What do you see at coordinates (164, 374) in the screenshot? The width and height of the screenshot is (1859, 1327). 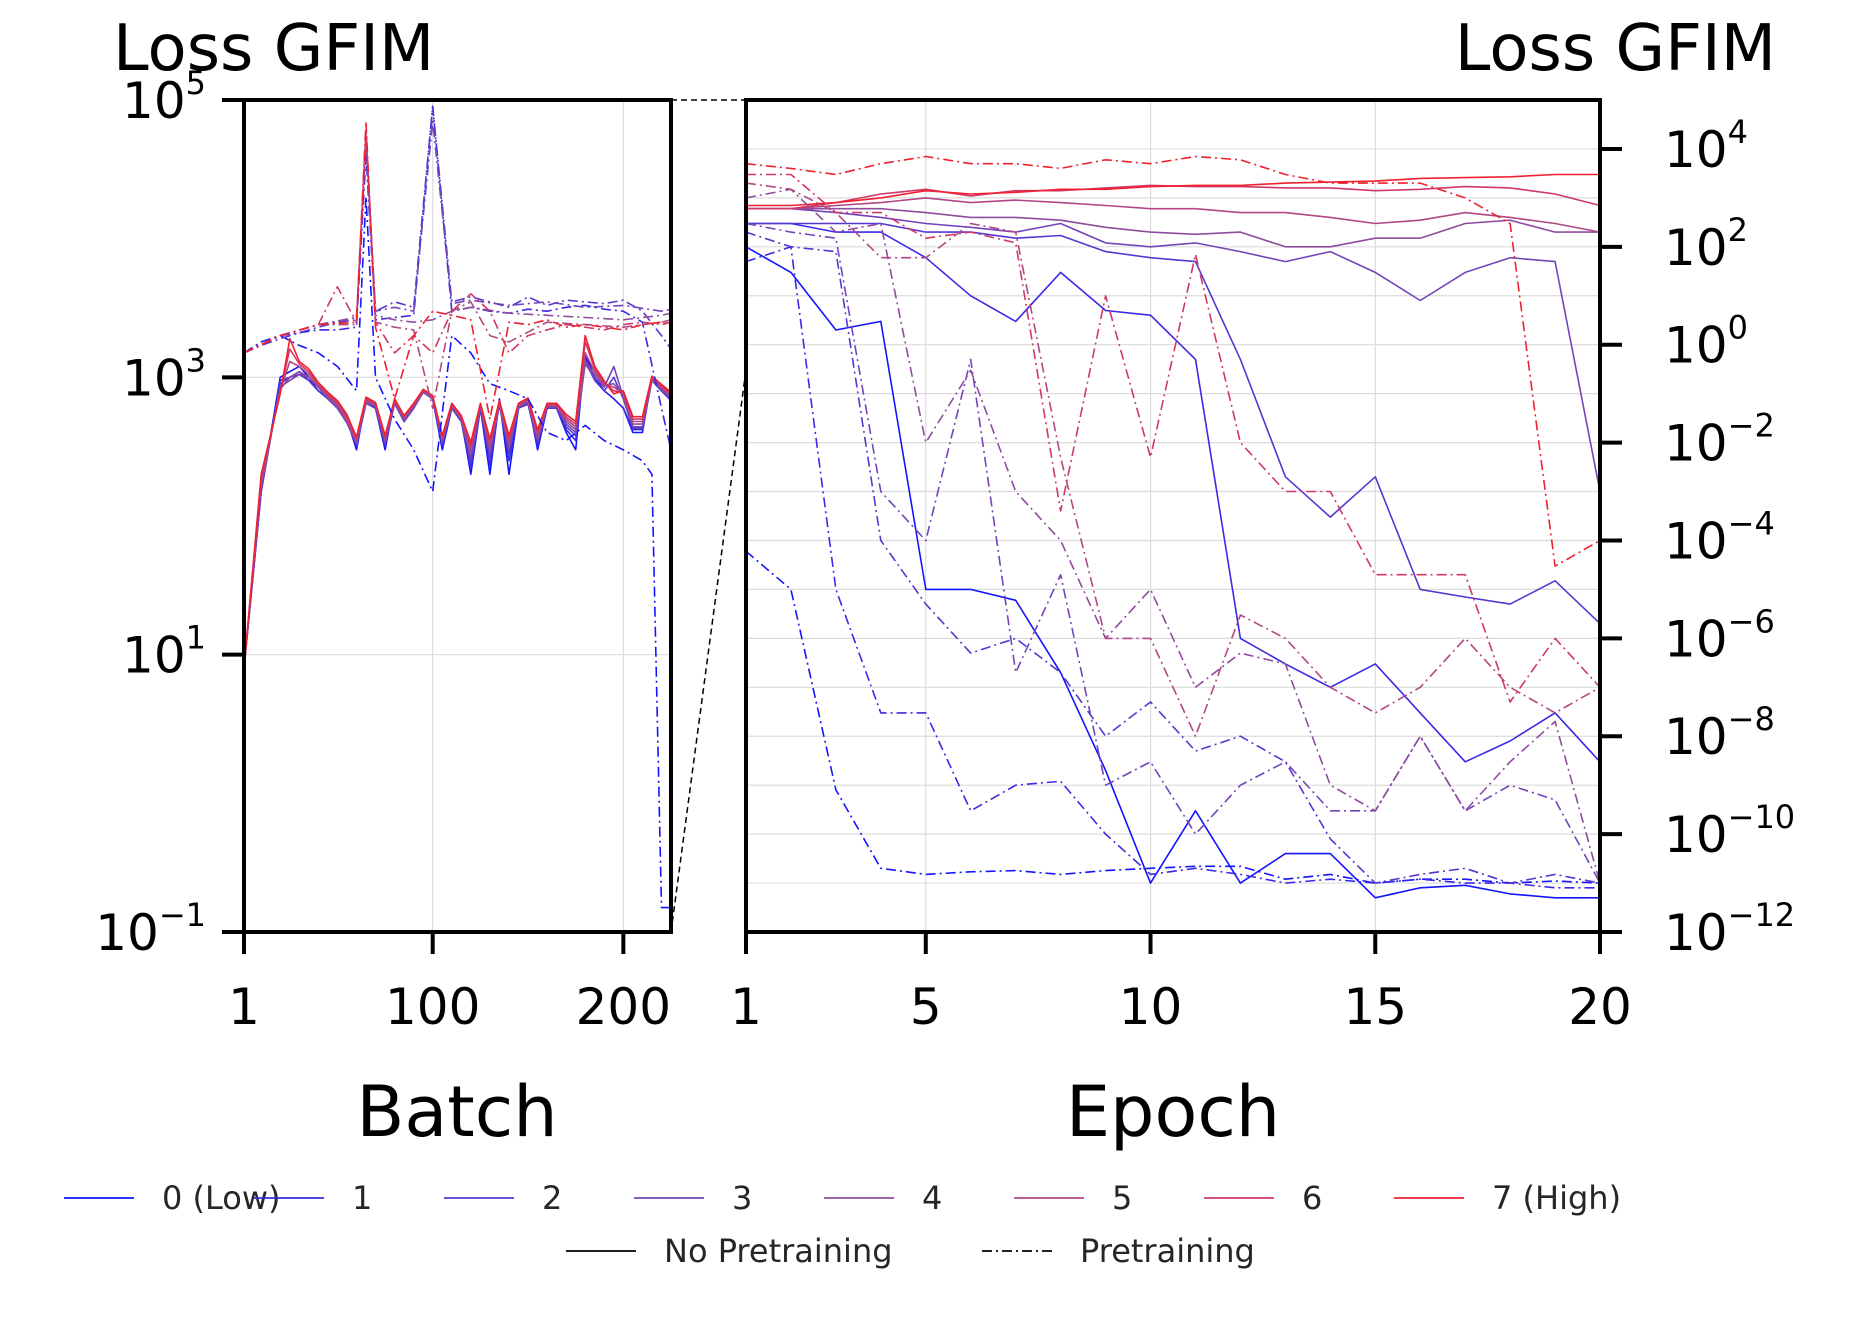 I see `left-y-tick-label: 10³` at bounding box center [164, 374].